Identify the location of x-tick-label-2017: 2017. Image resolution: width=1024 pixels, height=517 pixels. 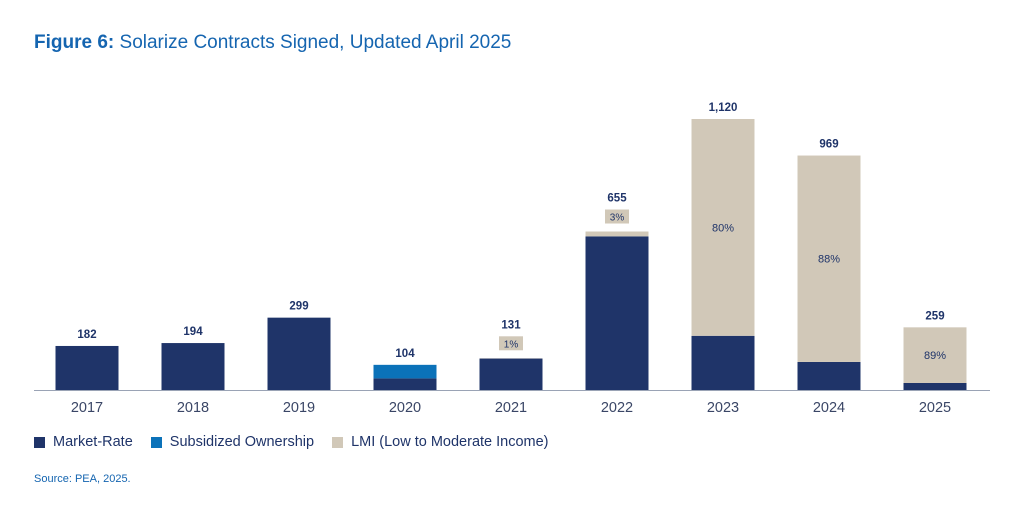
(87, 408).